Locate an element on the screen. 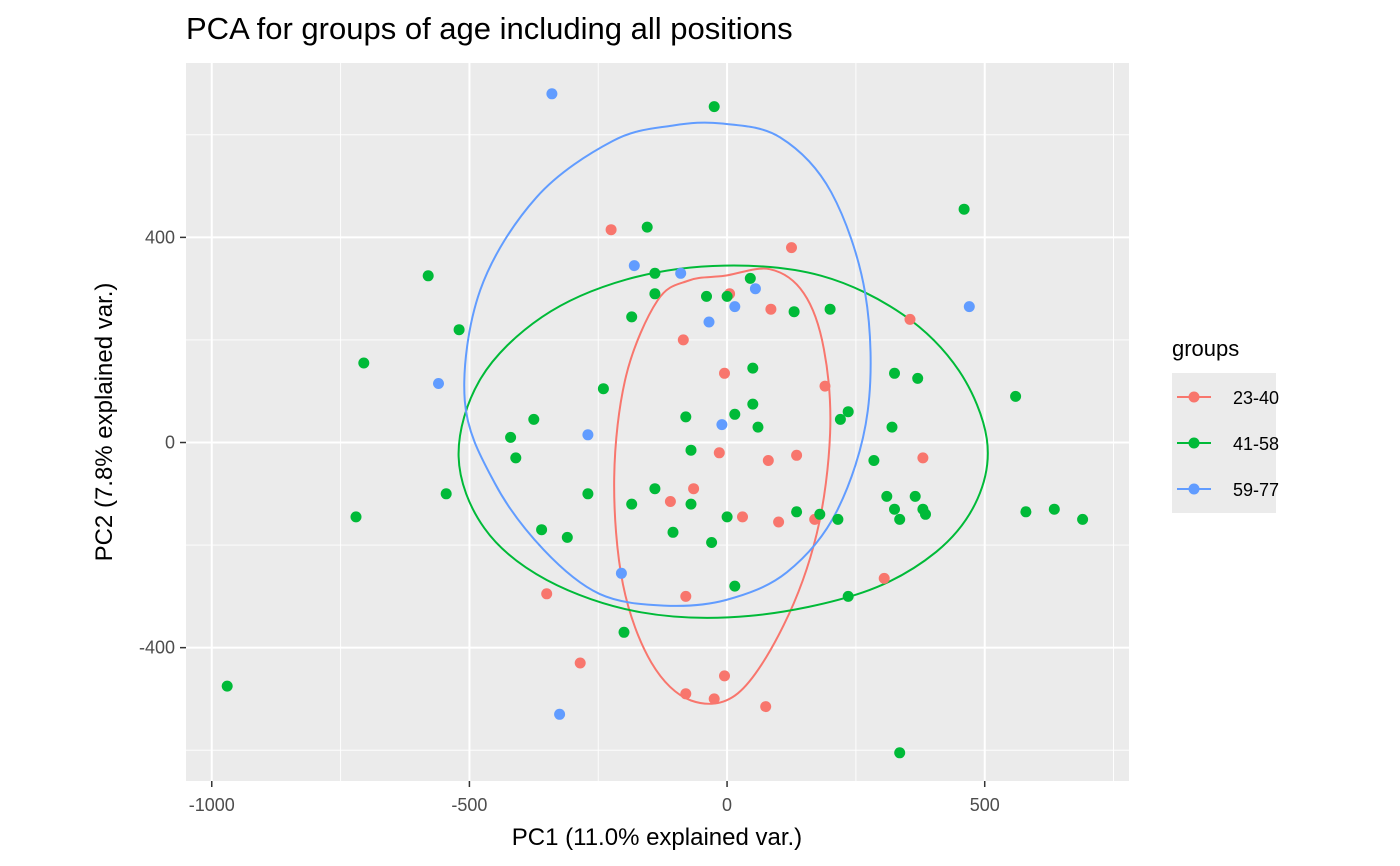 The image size is (1400, 866). legend-title: groups is located at coordinates (1205, 348).